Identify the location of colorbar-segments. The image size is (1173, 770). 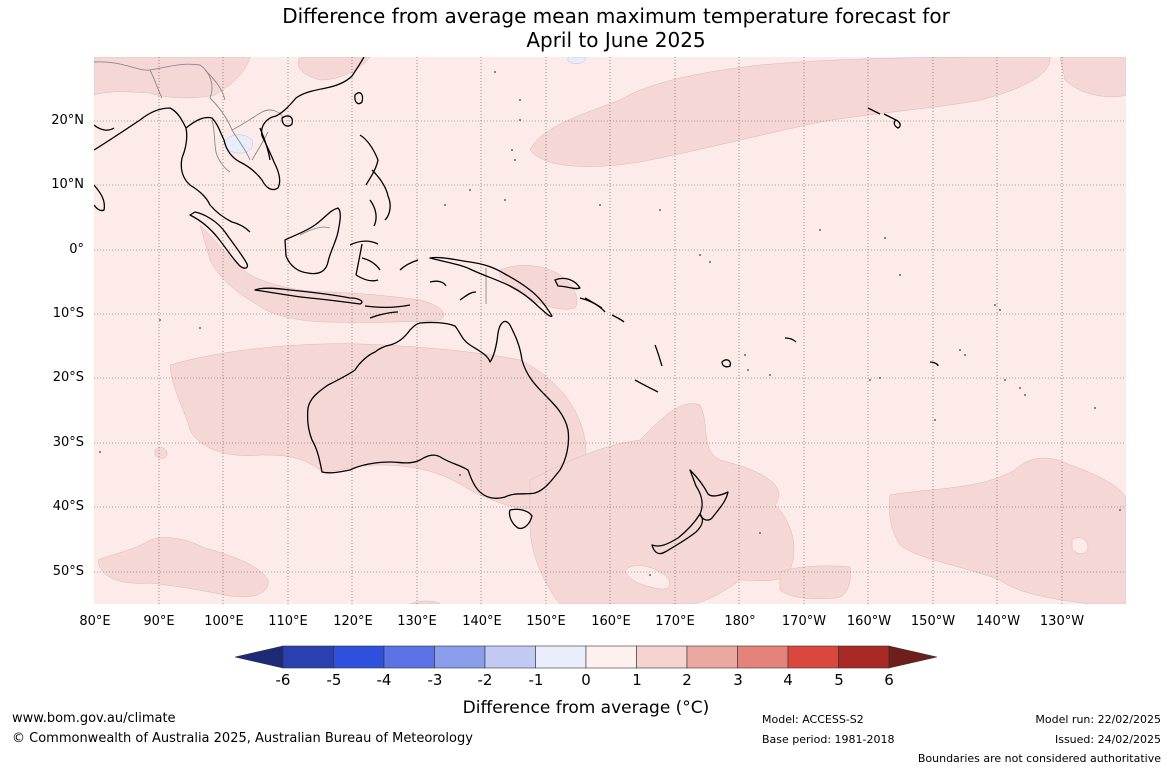
(586, 657).